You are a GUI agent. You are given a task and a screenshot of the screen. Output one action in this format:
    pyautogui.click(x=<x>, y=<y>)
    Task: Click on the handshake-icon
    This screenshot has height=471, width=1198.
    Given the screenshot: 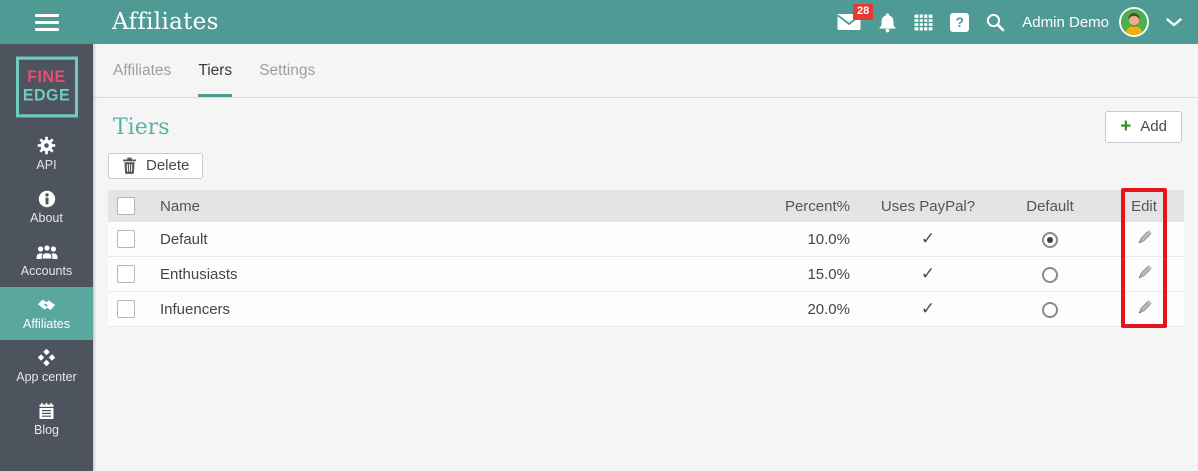 What is the action you would take?
    pyautogui.click(x=46, y=304)
    